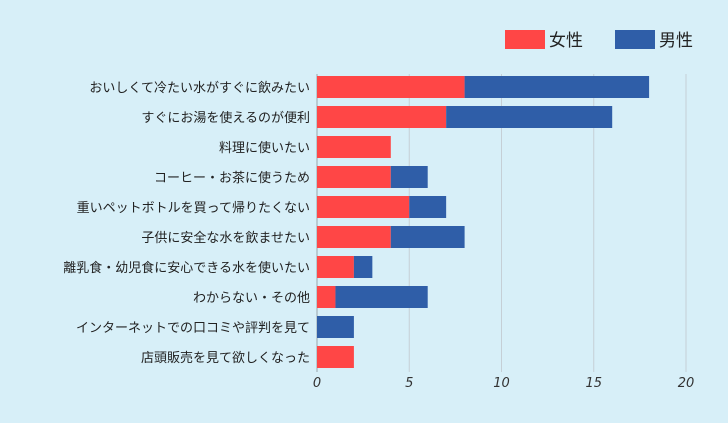  I want to click on category-label: 店頭販売を見て欲しくなった, so click(225, 358).